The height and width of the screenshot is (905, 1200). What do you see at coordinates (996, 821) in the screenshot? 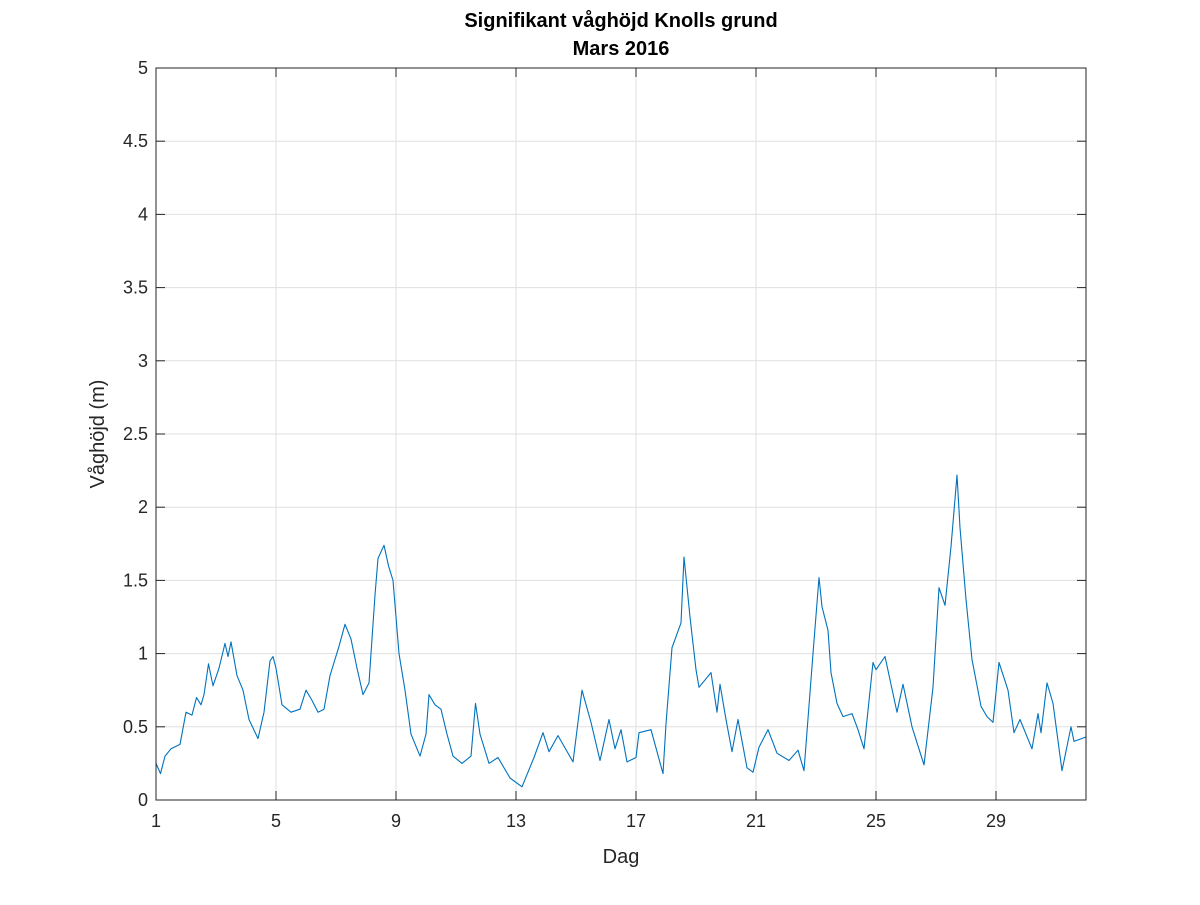
I see `x-tick-label: 29` at bounding box center [996, 821].